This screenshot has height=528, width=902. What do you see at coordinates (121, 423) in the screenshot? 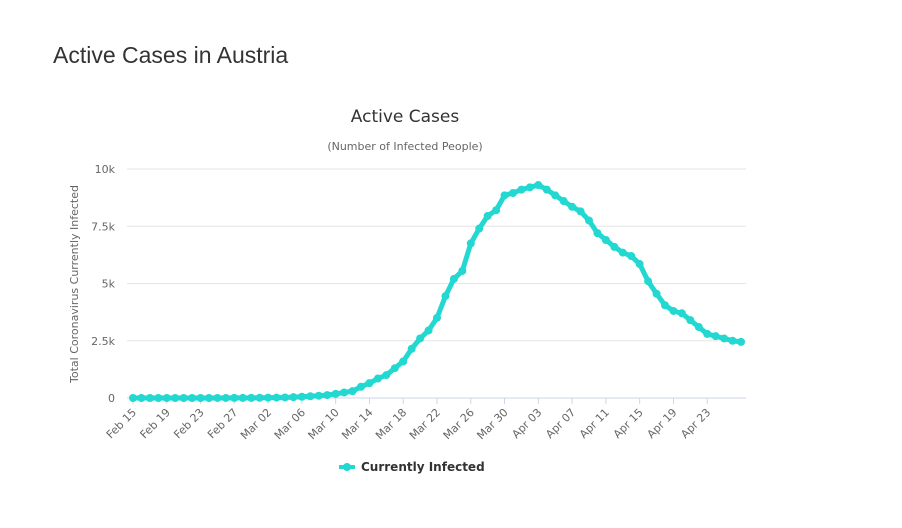
I see `x-tick-label: Feb 15` at bounding box center [121, 423].